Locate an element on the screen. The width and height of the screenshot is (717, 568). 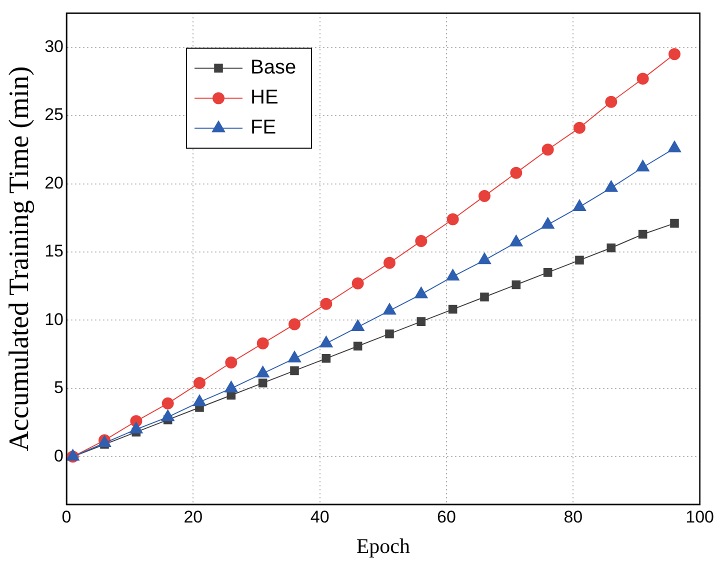
legend-label: FE is located at coordinates (263, 127).